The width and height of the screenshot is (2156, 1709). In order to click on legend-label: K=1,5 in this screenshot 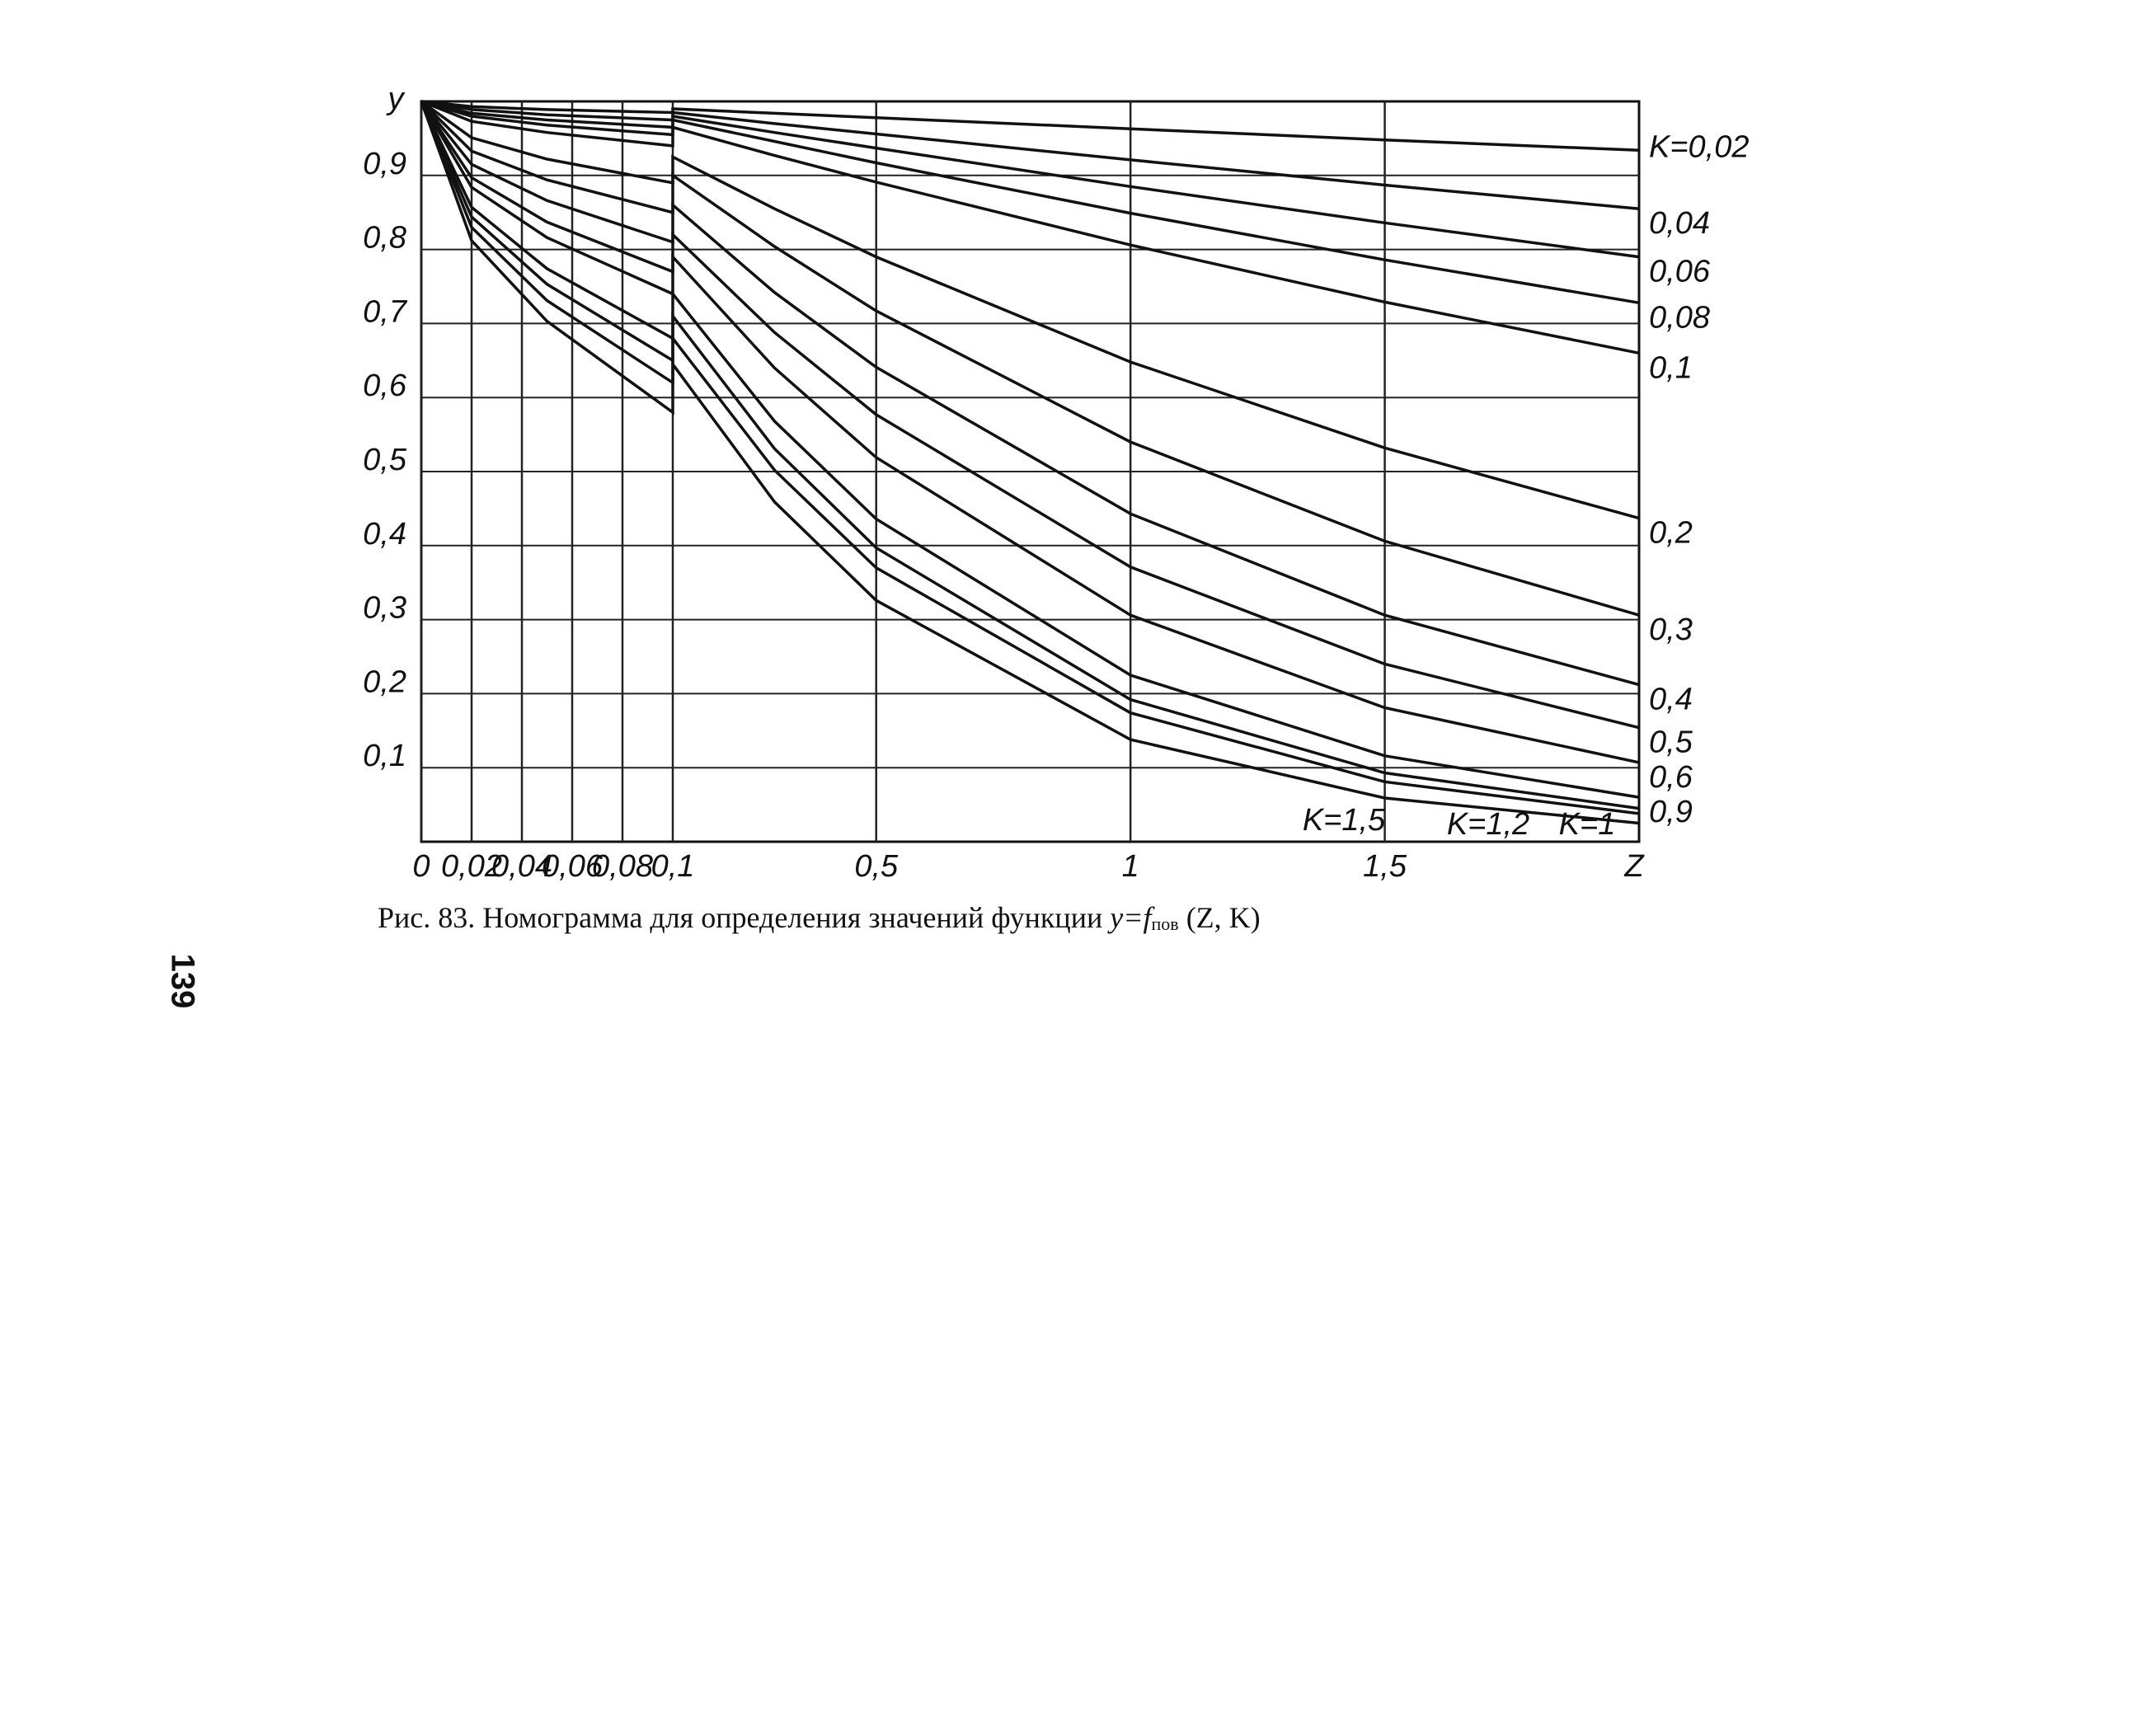, I will do `click(1344, 820)`.